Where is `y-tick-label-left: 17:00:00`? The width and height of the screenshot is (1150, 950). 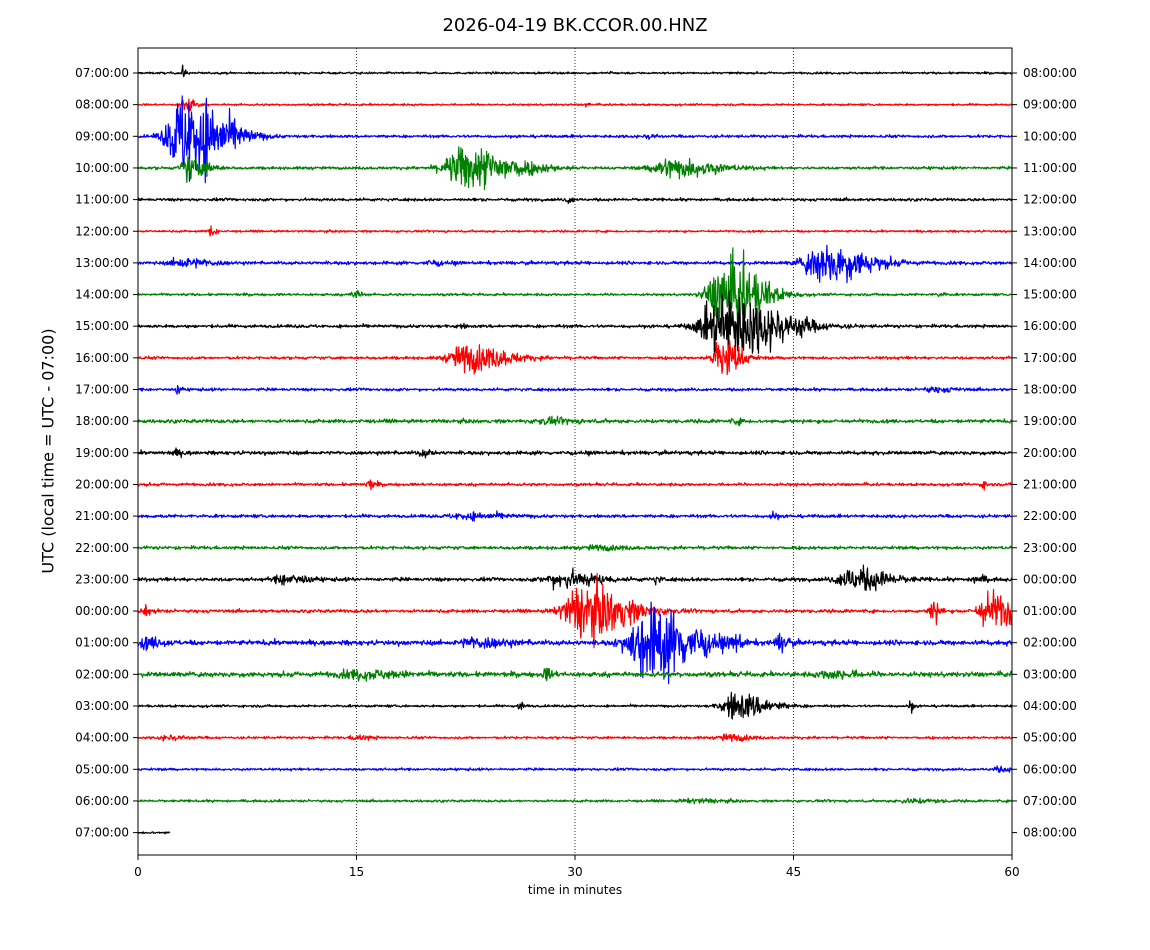 y-tick-label-left: 17:00:00 is located at coordinates (102, 390).